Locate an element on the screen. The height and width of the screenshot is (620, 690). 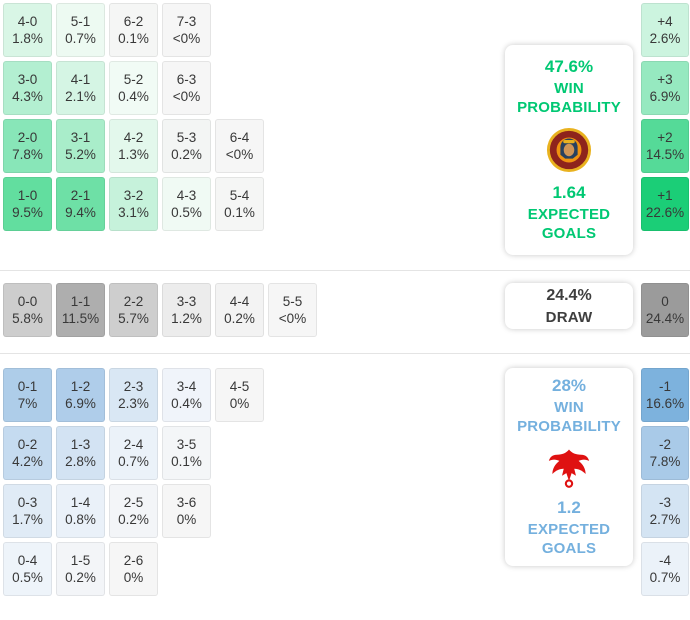
scoreline: 4-1 is located at coordinates (80, 79).